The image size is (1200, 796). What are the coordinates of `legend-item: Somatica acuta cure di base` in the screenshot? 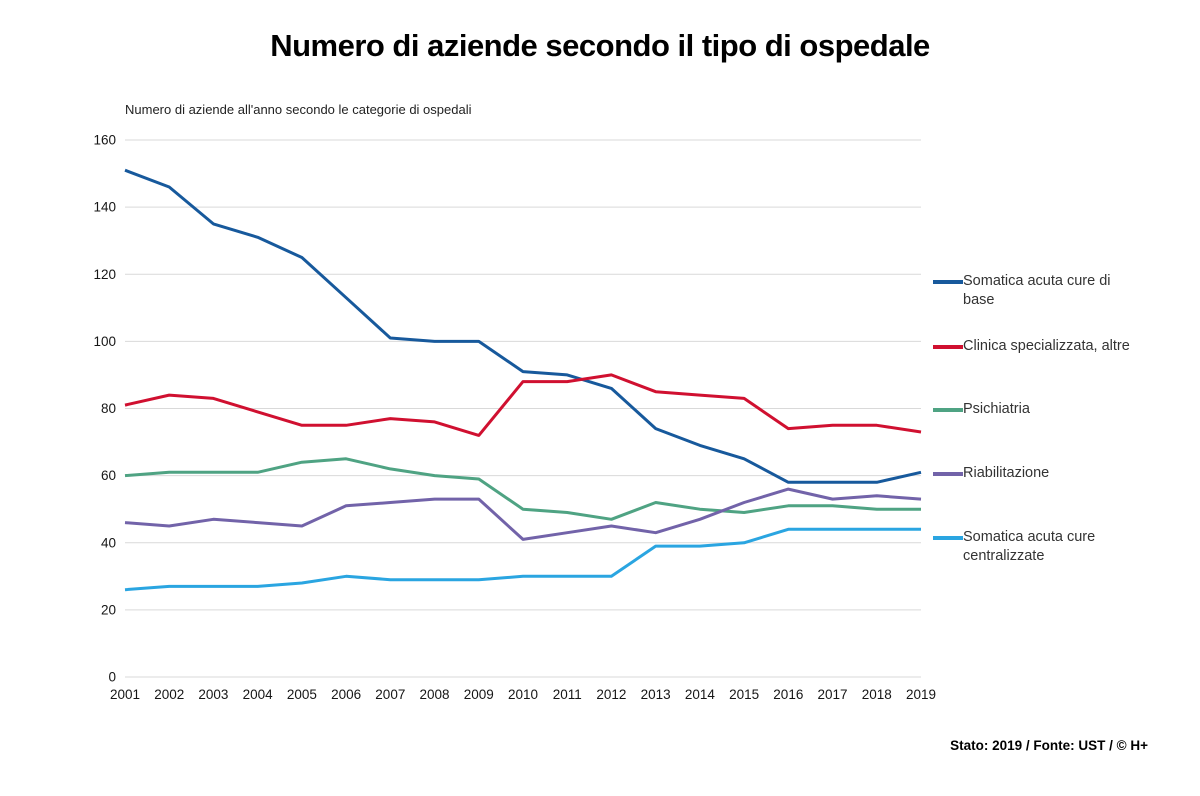 It's located at (1033, 291).